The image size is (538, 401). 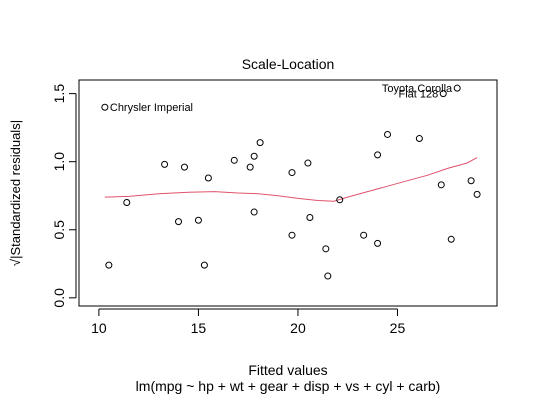 What do you see at coordinates (398, 328) in the screenshot?
I see `x-tick-label: 25` at bounding box center [398, 328].